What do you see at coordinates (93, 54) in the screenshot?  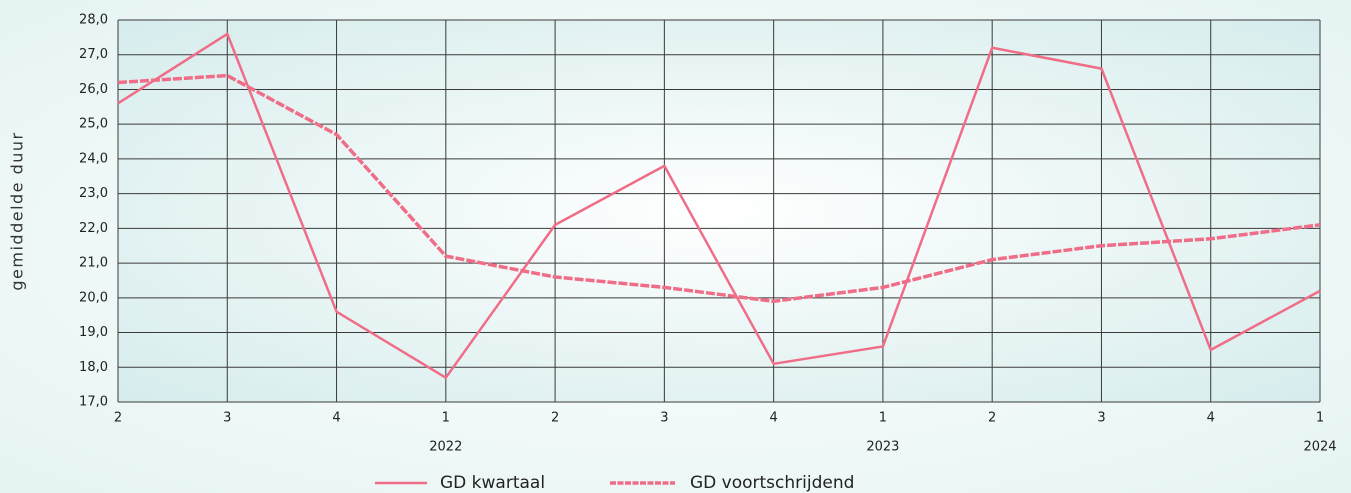 I see `y-tick-label: 27,0` at bounding box center [93, 54].